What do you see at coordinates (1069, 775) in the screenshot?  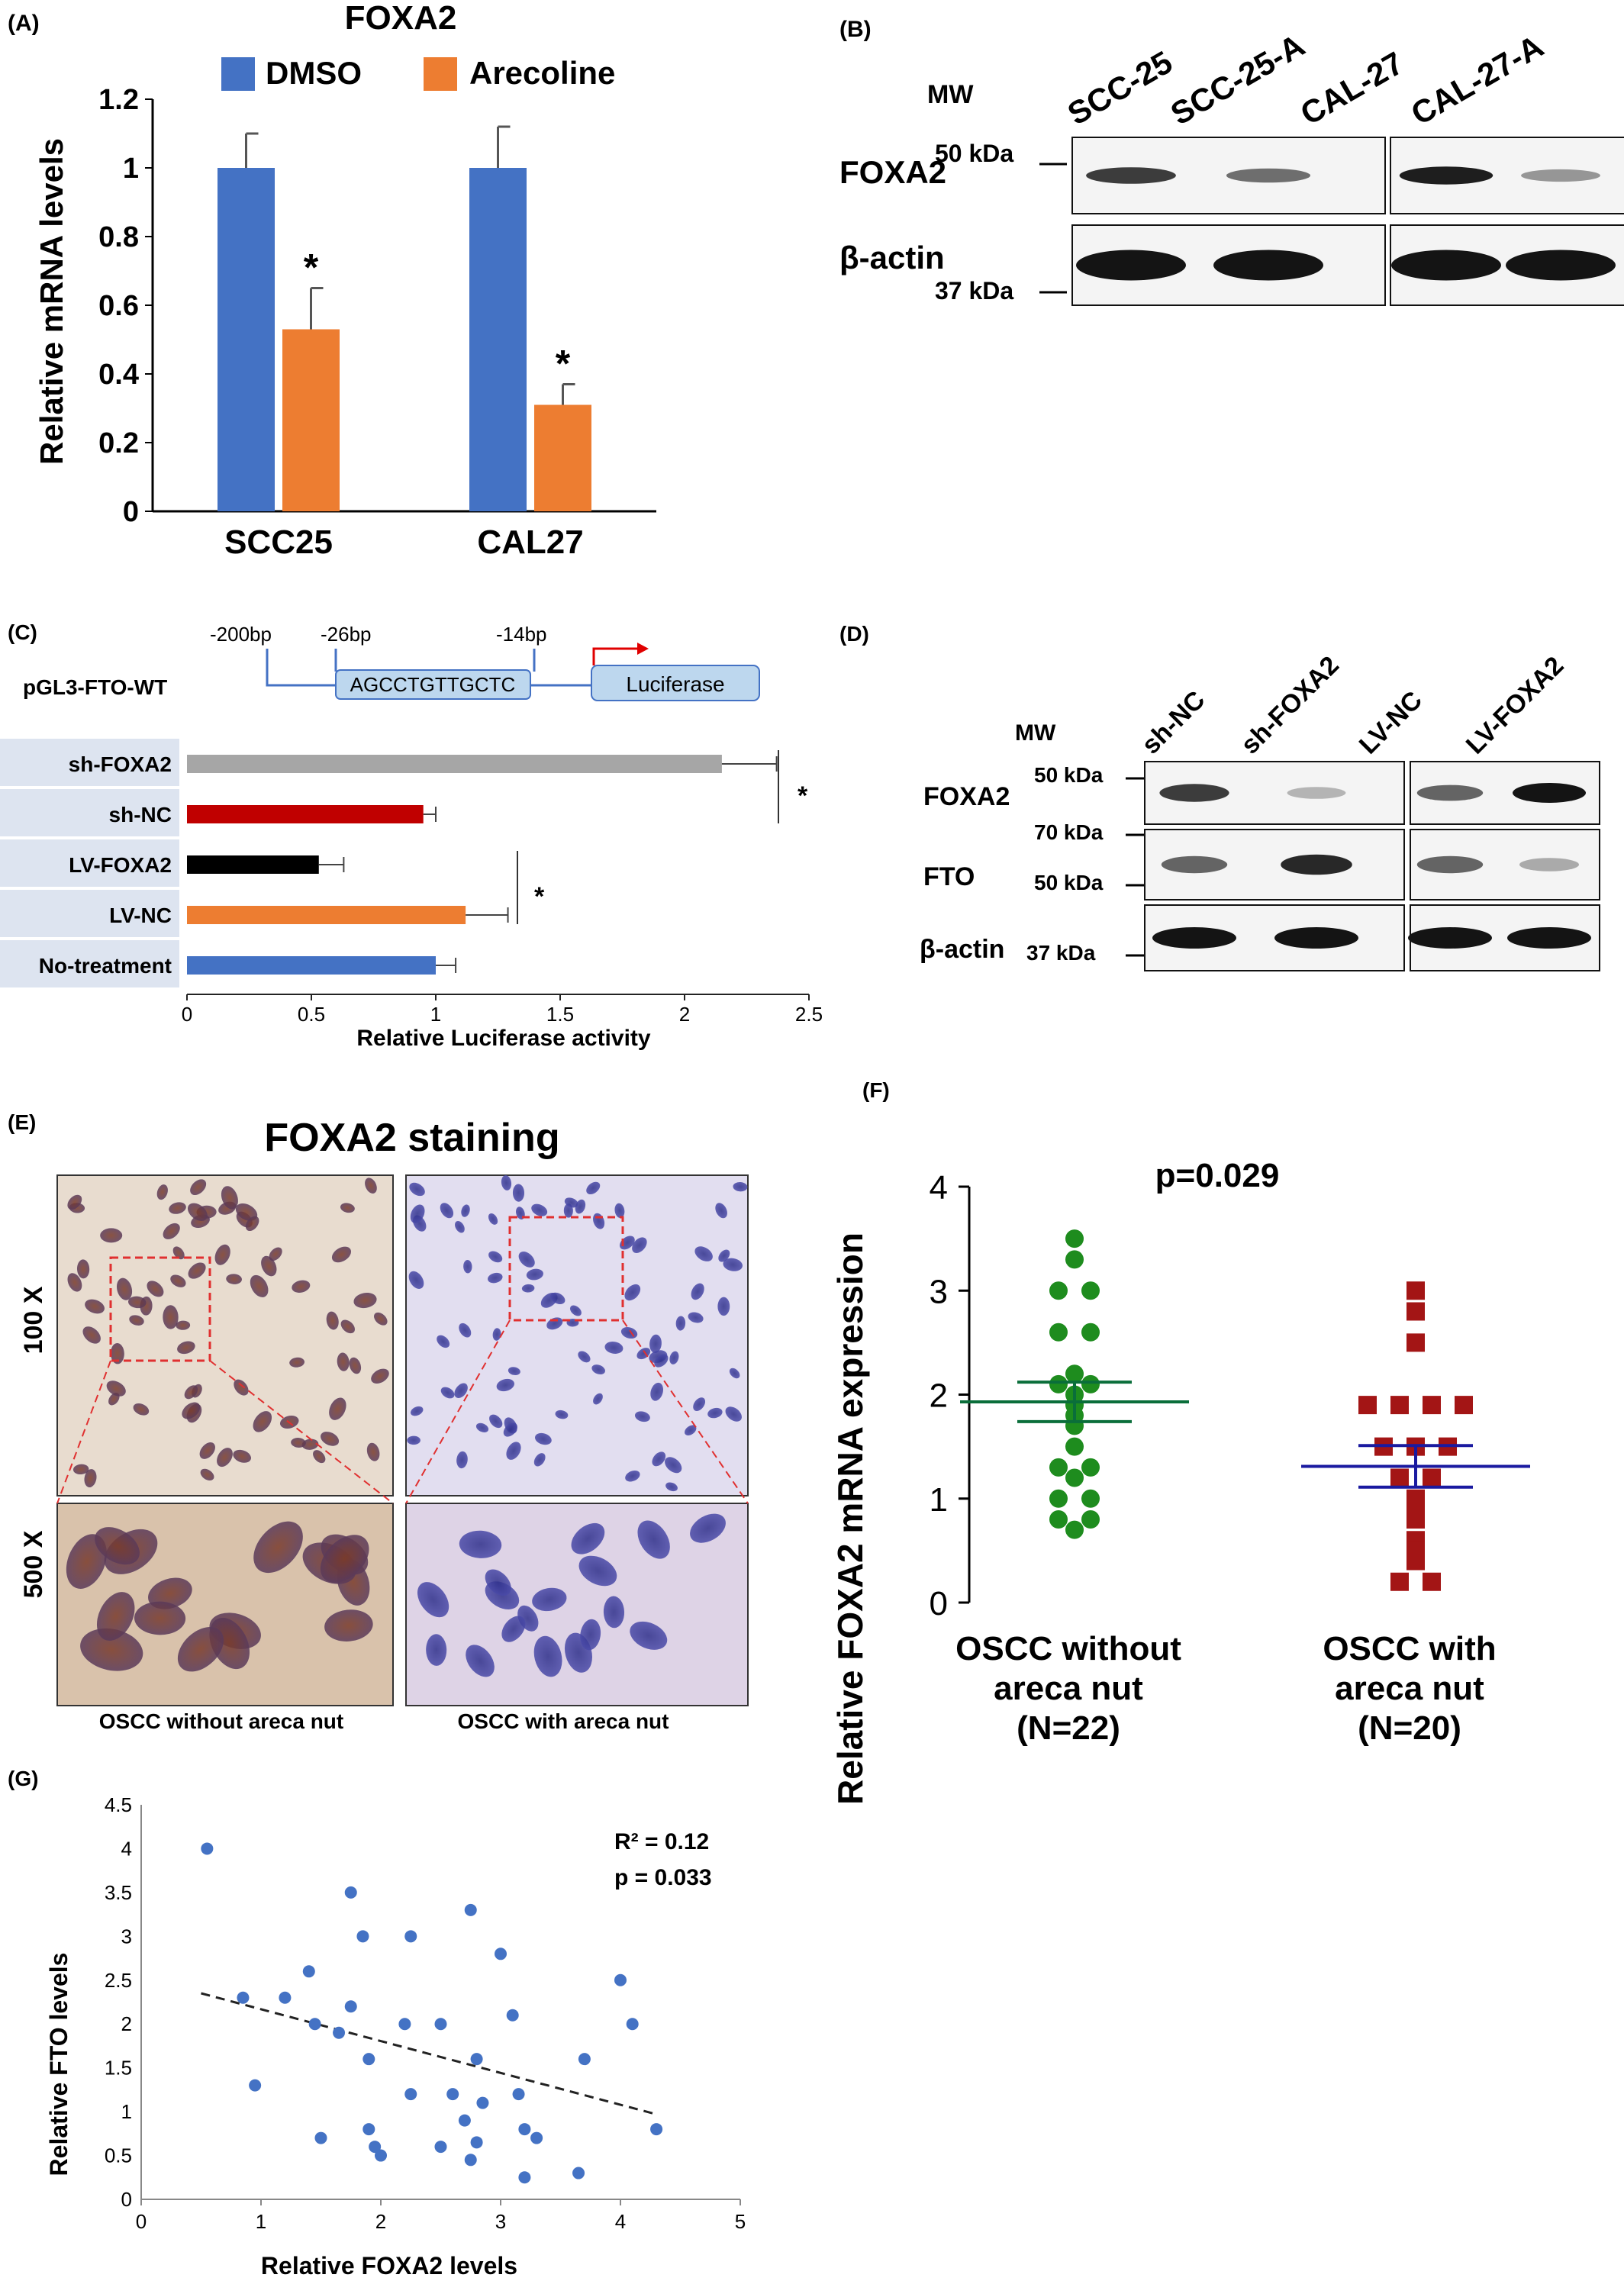 I see `panel-d-marker-50a: 50 kDa` at bounding box center [1069, 775].